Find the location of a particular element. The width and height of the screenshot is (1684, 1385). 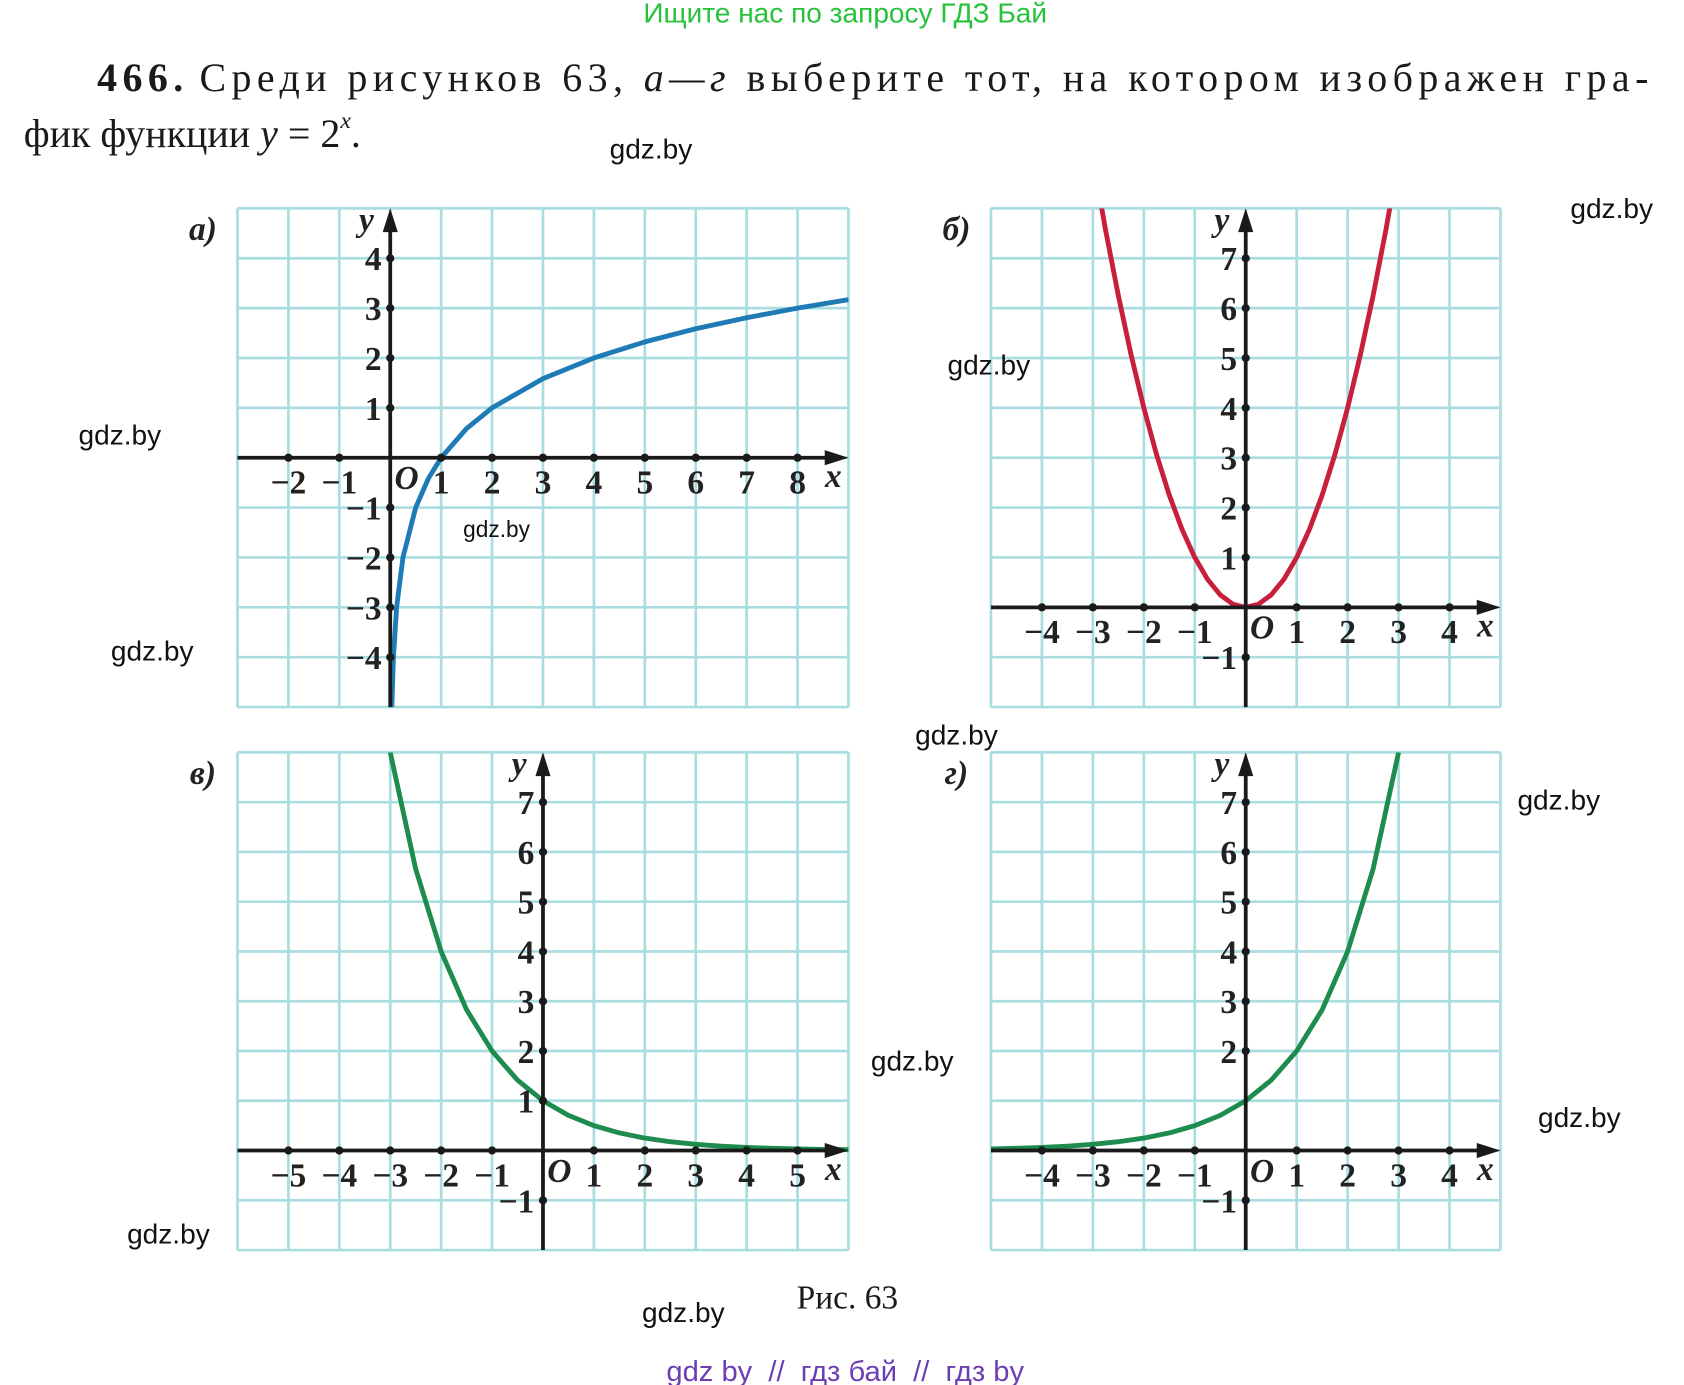

x-tick-label: −5 is located at coordinates (289, 1175).